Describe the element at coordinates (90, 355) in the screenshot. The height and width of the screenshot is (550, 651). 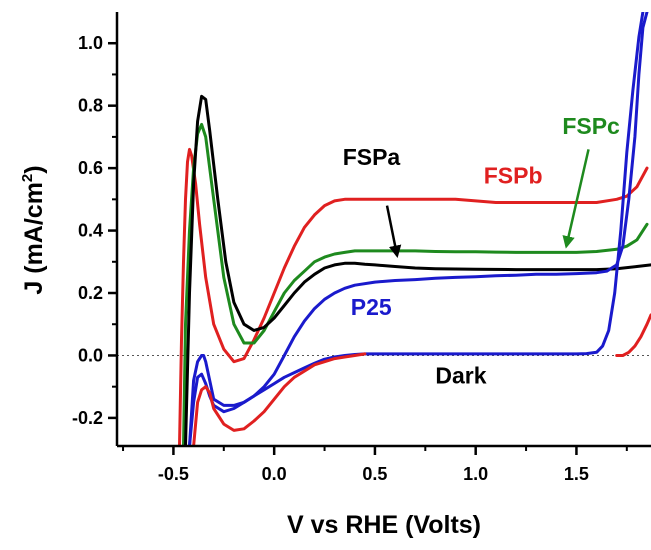
I see `y-tick-label: 0.0` at that location.